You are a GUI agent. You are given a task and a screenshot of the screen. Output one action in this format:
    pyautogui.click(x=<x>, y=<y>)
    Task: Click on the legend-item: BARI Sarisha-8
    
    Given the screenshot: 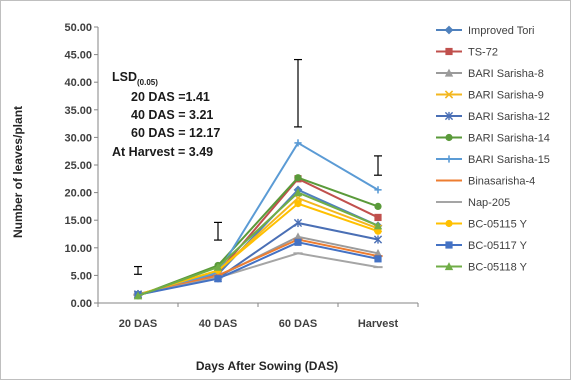 What is the action you would take?
    pyautogui.click(x=490, y=74)
    